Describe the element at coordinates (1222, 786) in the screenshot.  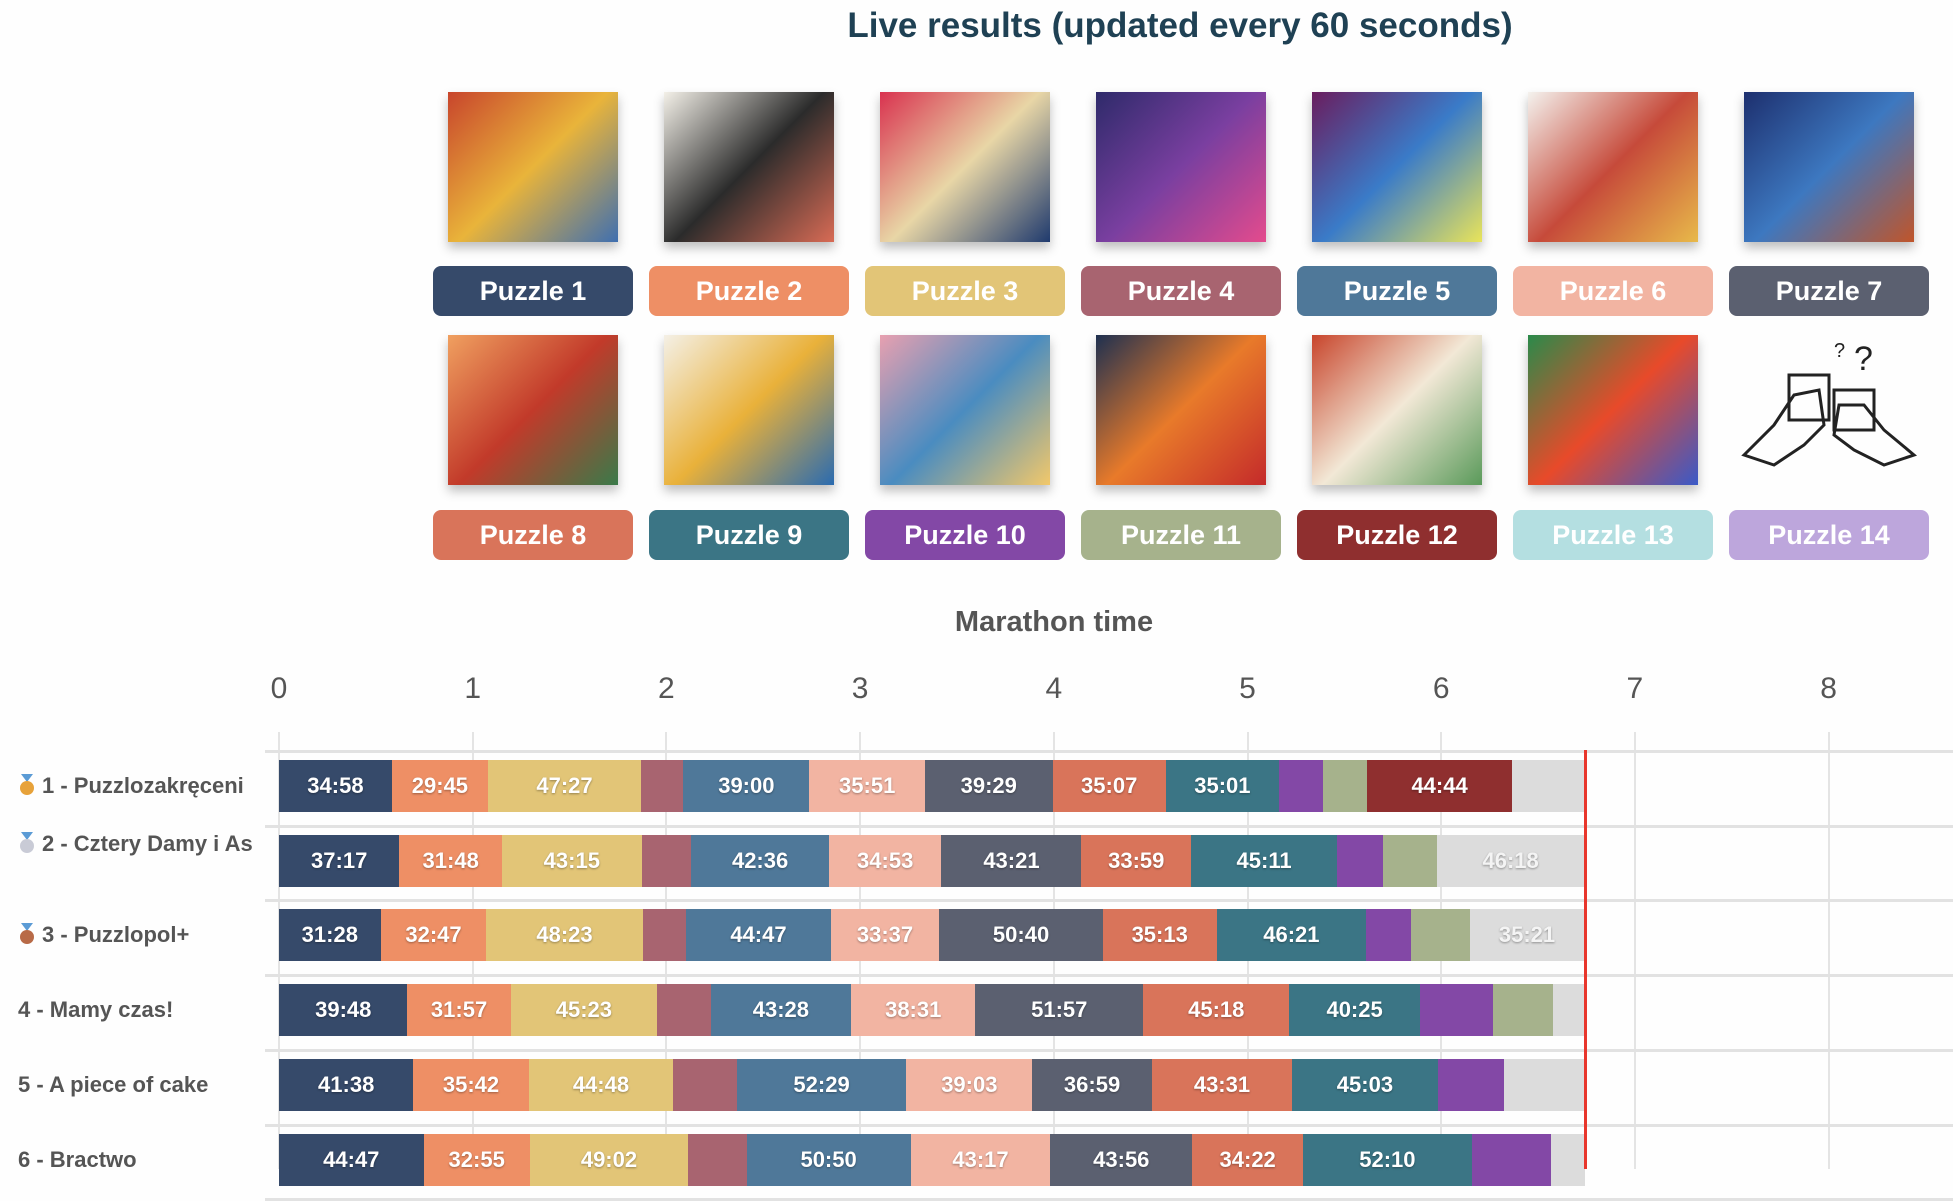
I see `bar-segment-puzzle-9: 35:01` at that location.